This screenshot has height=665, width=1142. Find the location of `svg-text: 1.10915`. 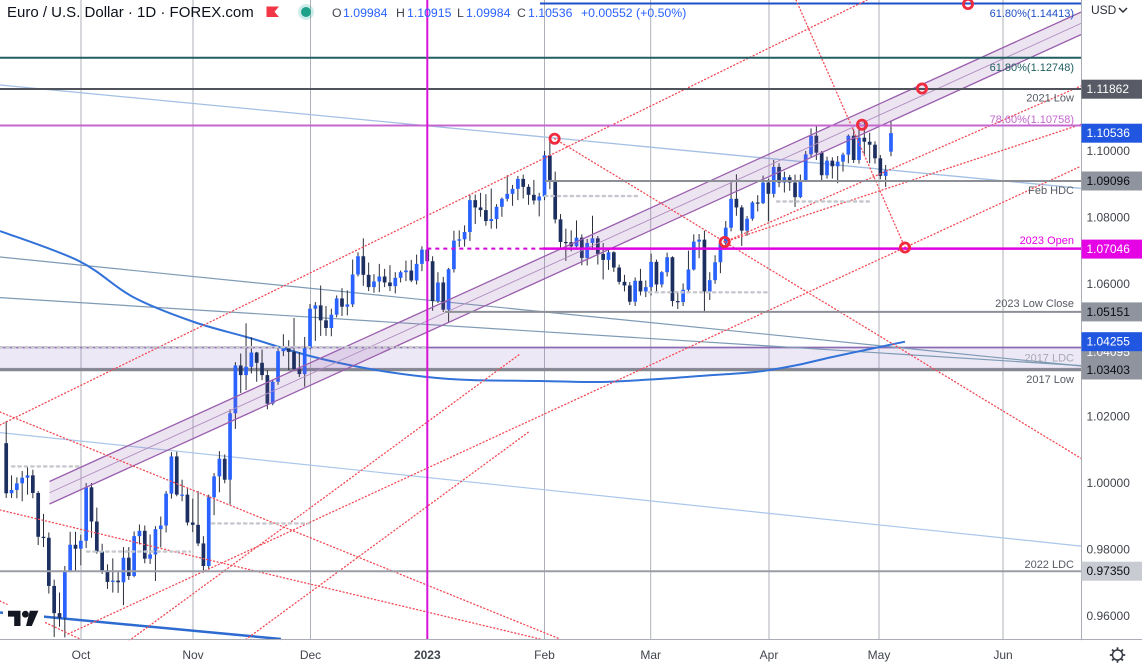

svg-text: 1.10915 is located at coordinates (429, 13).